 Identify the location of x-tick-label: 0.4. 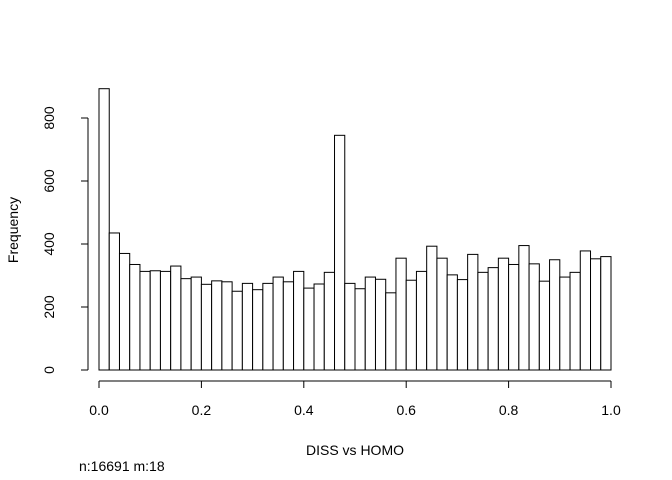
(304, 410).